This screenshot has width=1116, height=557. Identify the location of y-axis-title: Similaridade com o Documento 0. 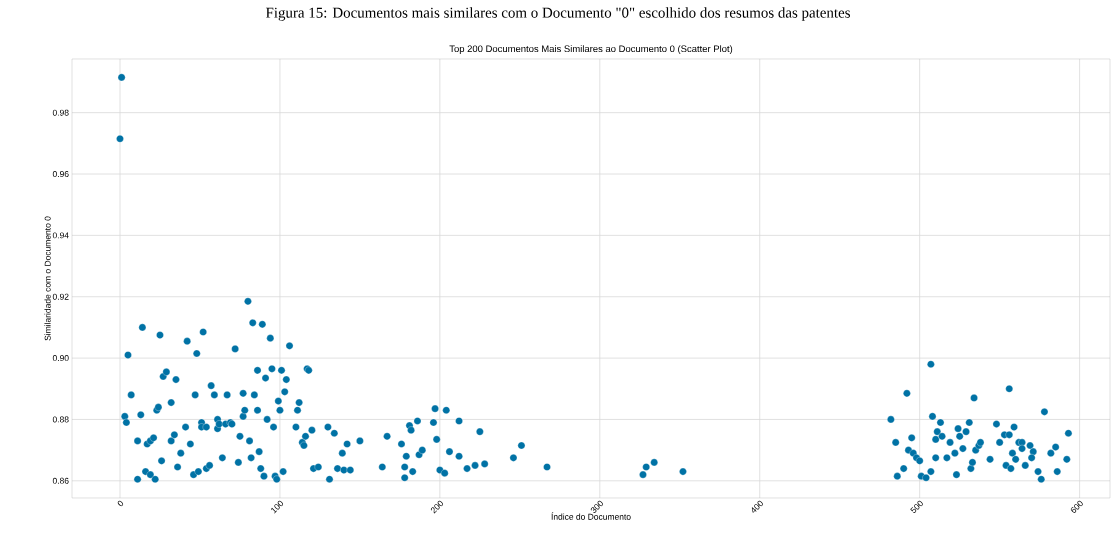
(47, 278).